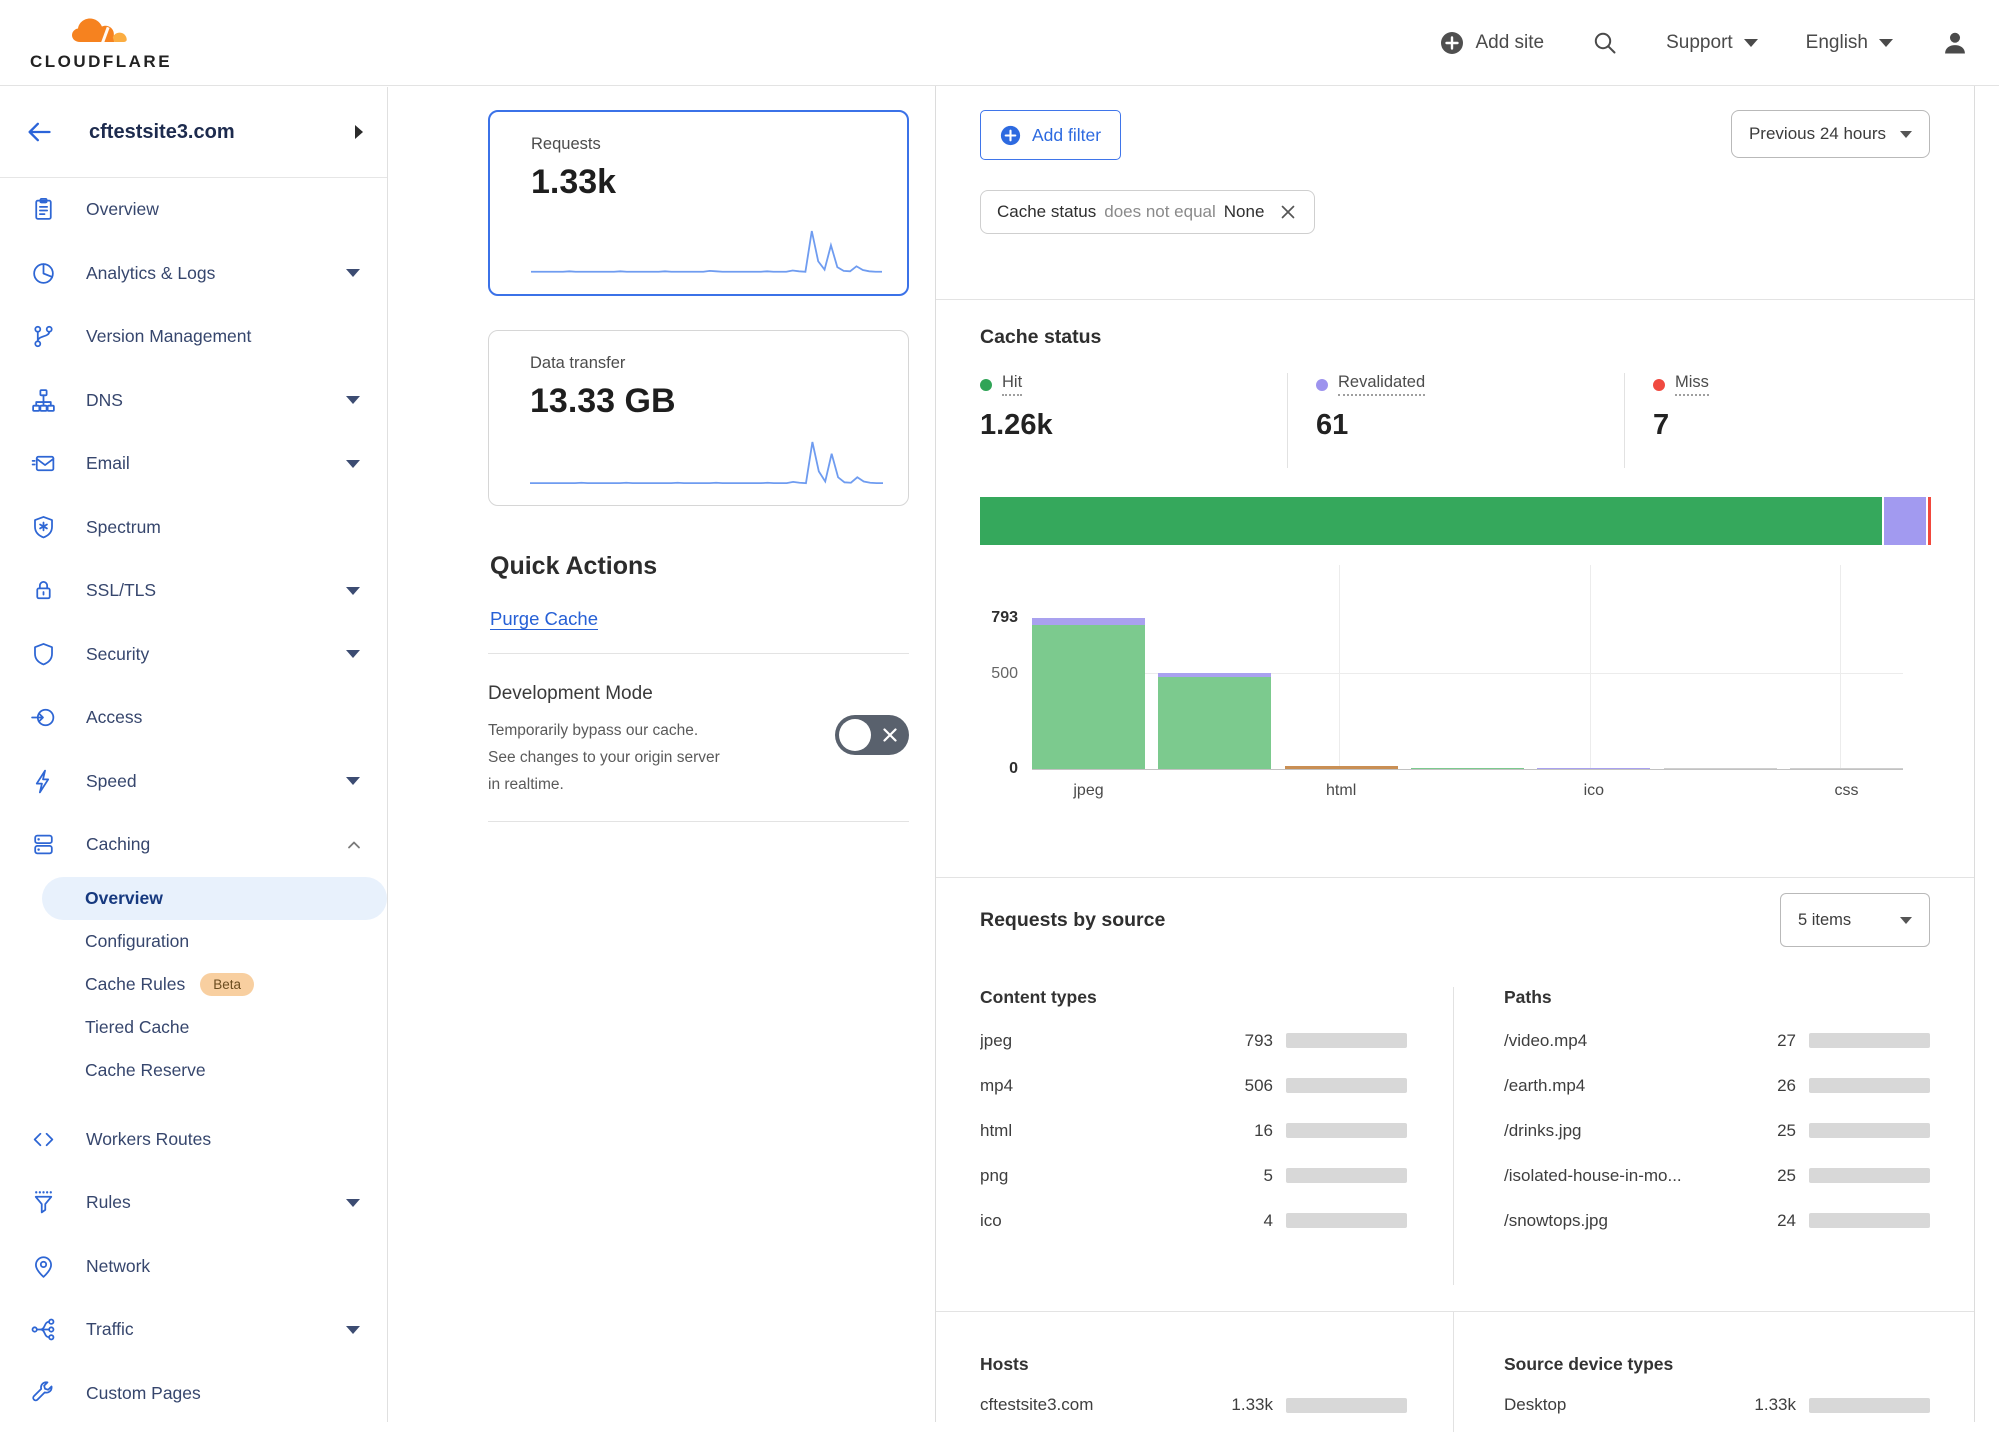 This screenshot has width=1999, height=1432. I want to click on content-types-table: Content types jpeg 793 mp4 506 html 16 png 5 ico 4, so click(1216, 1136).